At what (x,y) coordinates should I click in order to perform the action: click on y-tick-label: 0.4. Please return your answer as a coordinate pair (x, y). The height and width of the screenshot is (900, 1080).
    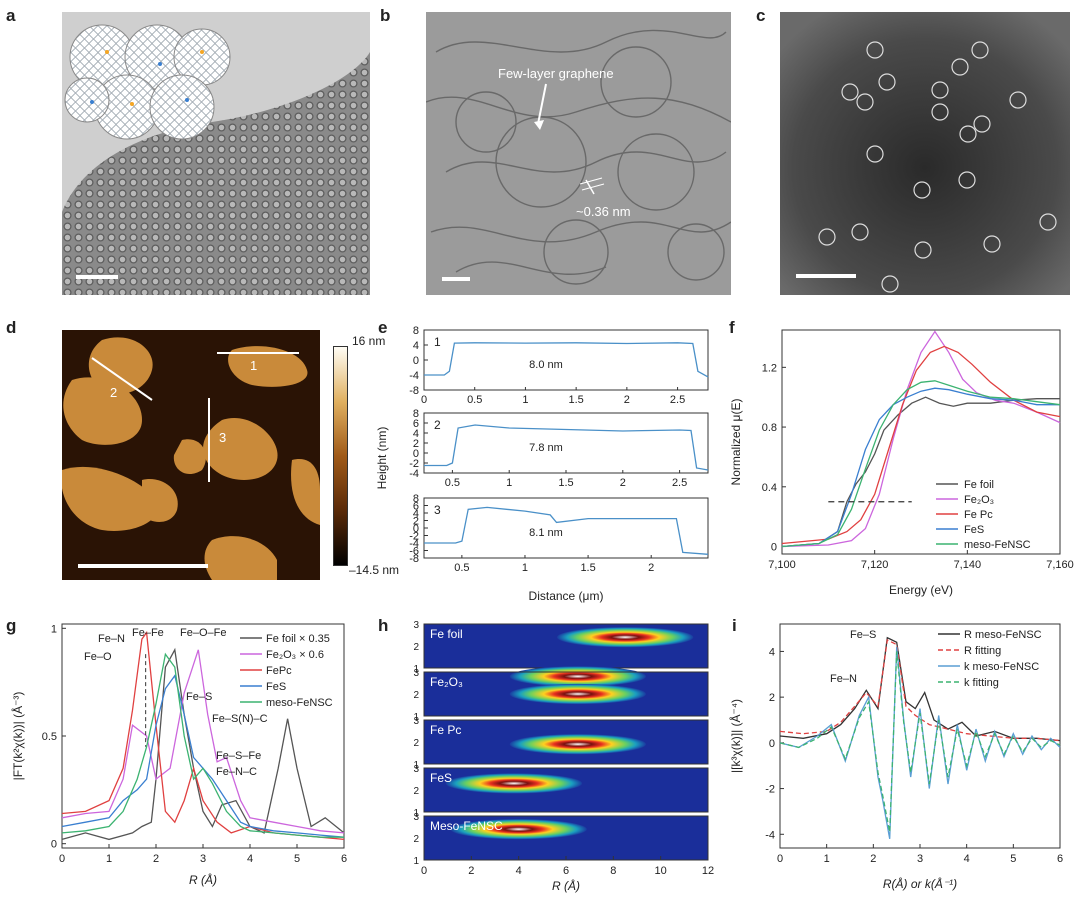
    Looking at the image, I should click on (769, 488).